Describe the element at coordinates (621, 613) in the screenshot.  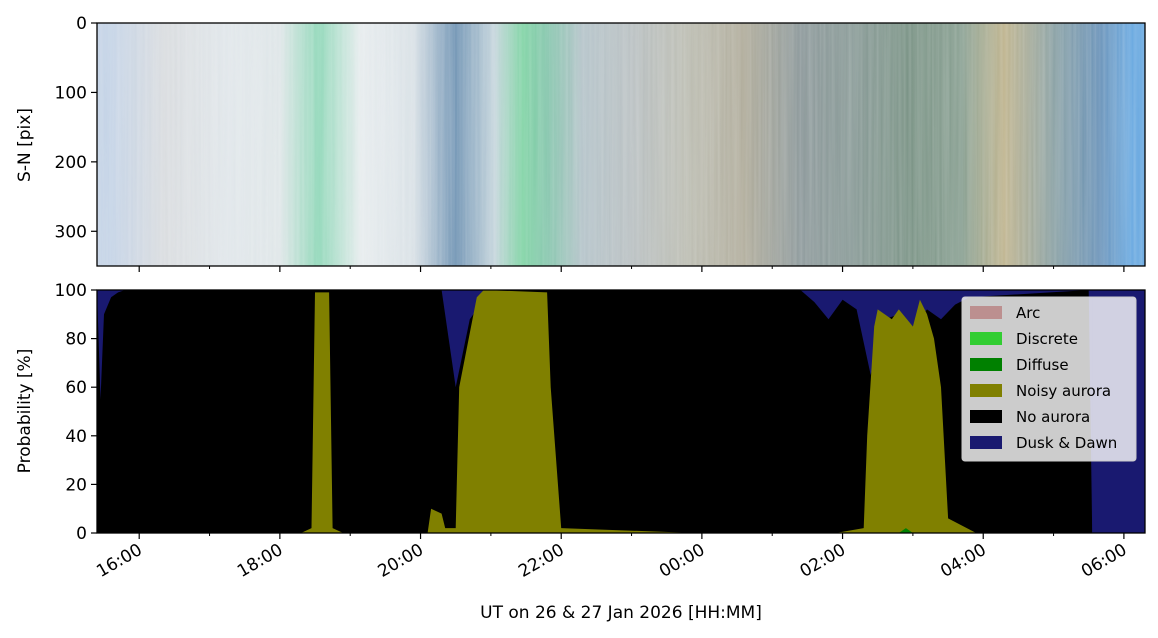
I see `x-axis-label: UT on 26 & 27 Jan 2026 [HH:MM]` at that location.